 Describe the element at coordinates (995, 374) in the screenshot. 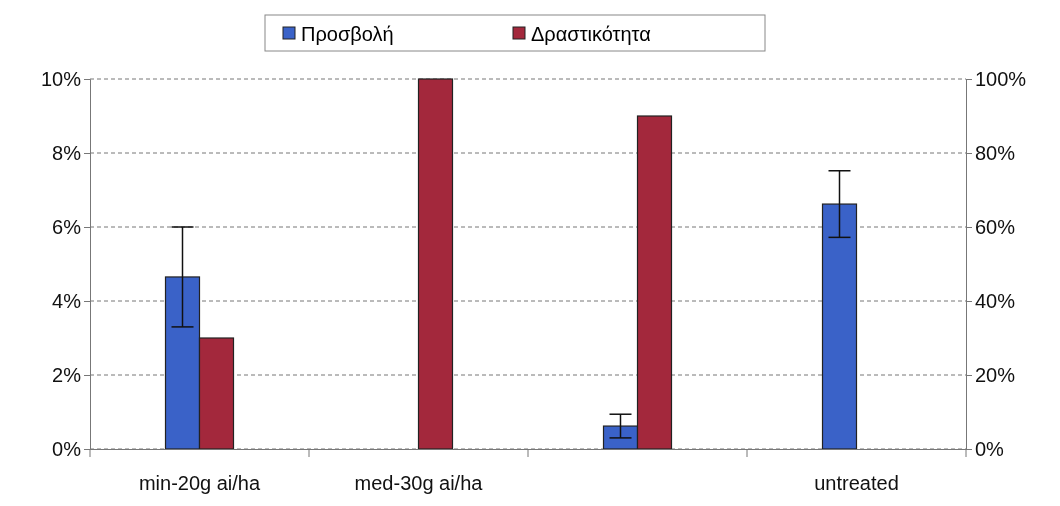

I see `y2-tick-label: 20%` at that location.